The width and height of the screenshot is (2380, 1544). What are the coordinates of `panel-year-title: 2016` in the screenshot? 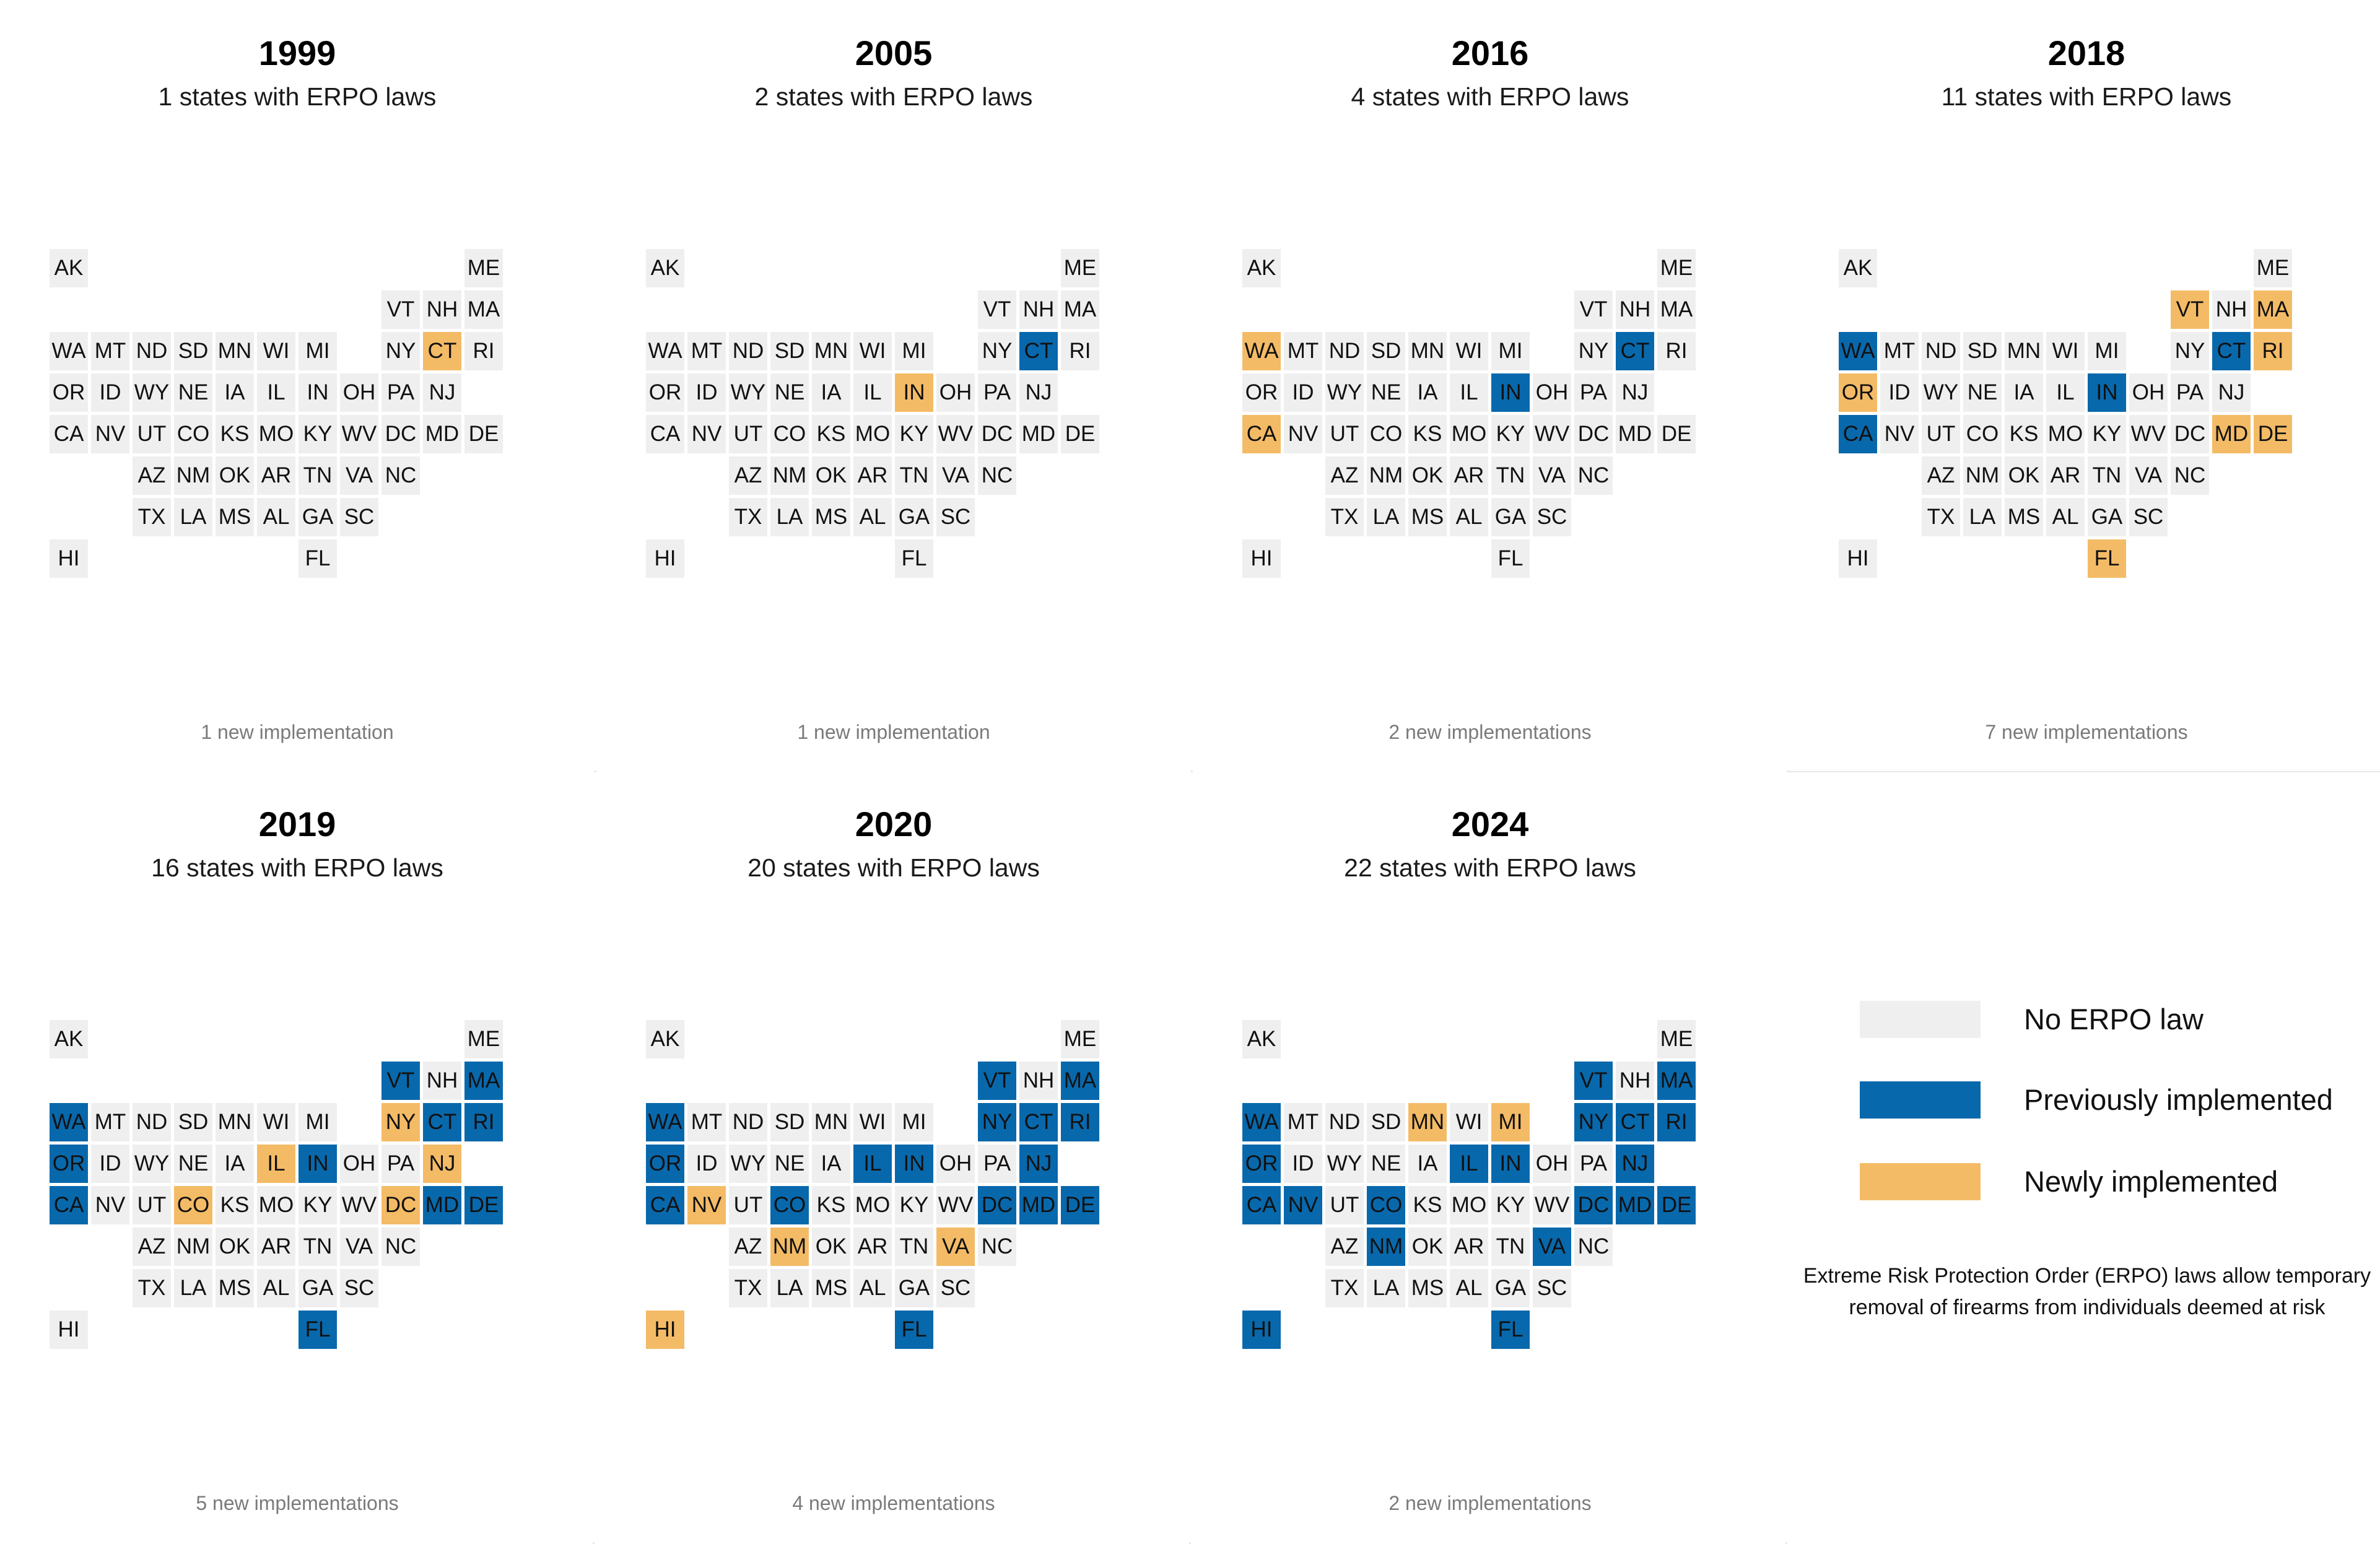 It's located at (1490, 52).